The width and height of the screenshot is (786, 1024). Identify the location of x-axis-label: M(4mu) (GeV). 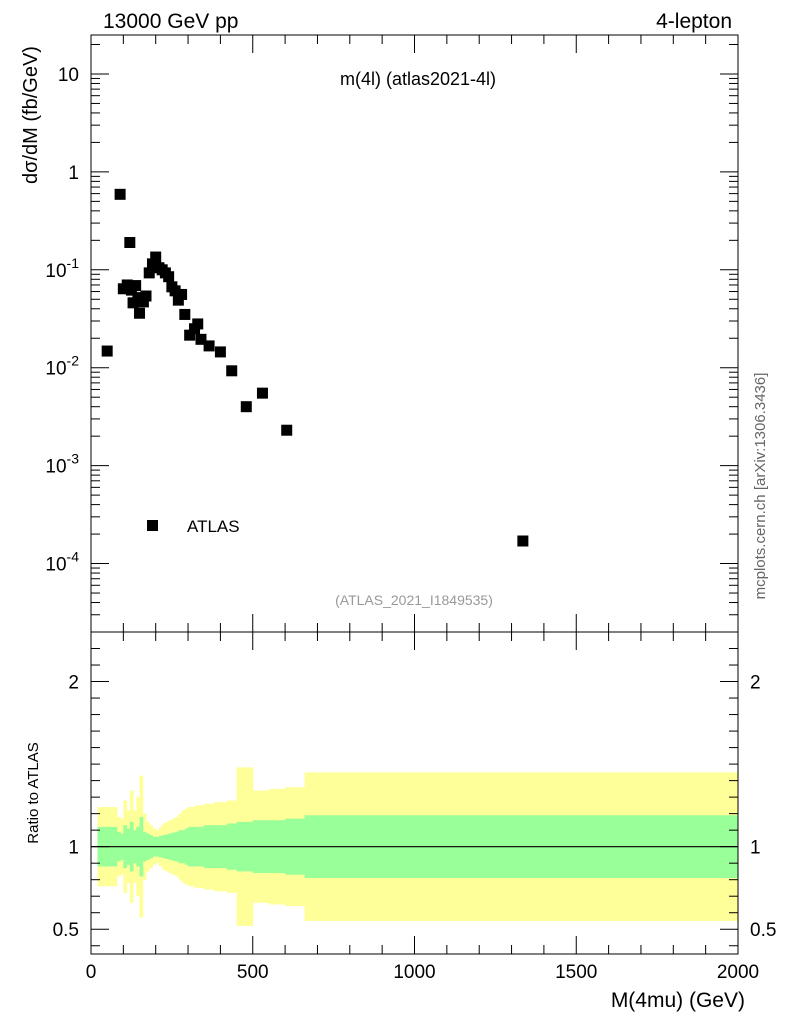
(678, 1000).